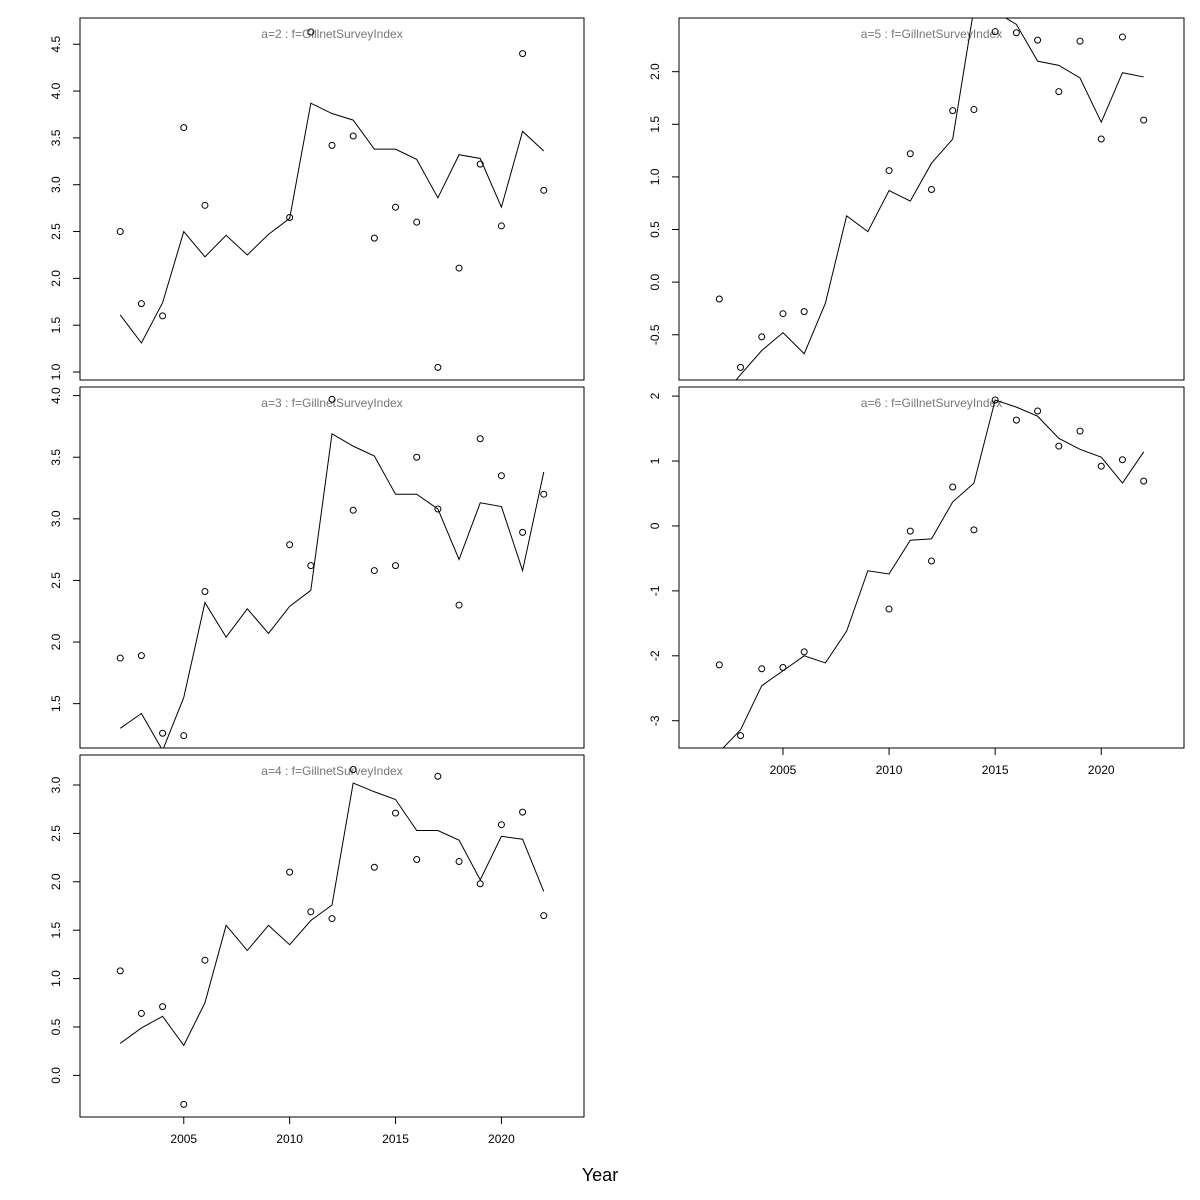 Image resolution: width=1200 pixels, height=1200 pixels. Describe the element at coordinates (56, 395) in the screenshot. I see `y-tick-label: 4.0` at that location.